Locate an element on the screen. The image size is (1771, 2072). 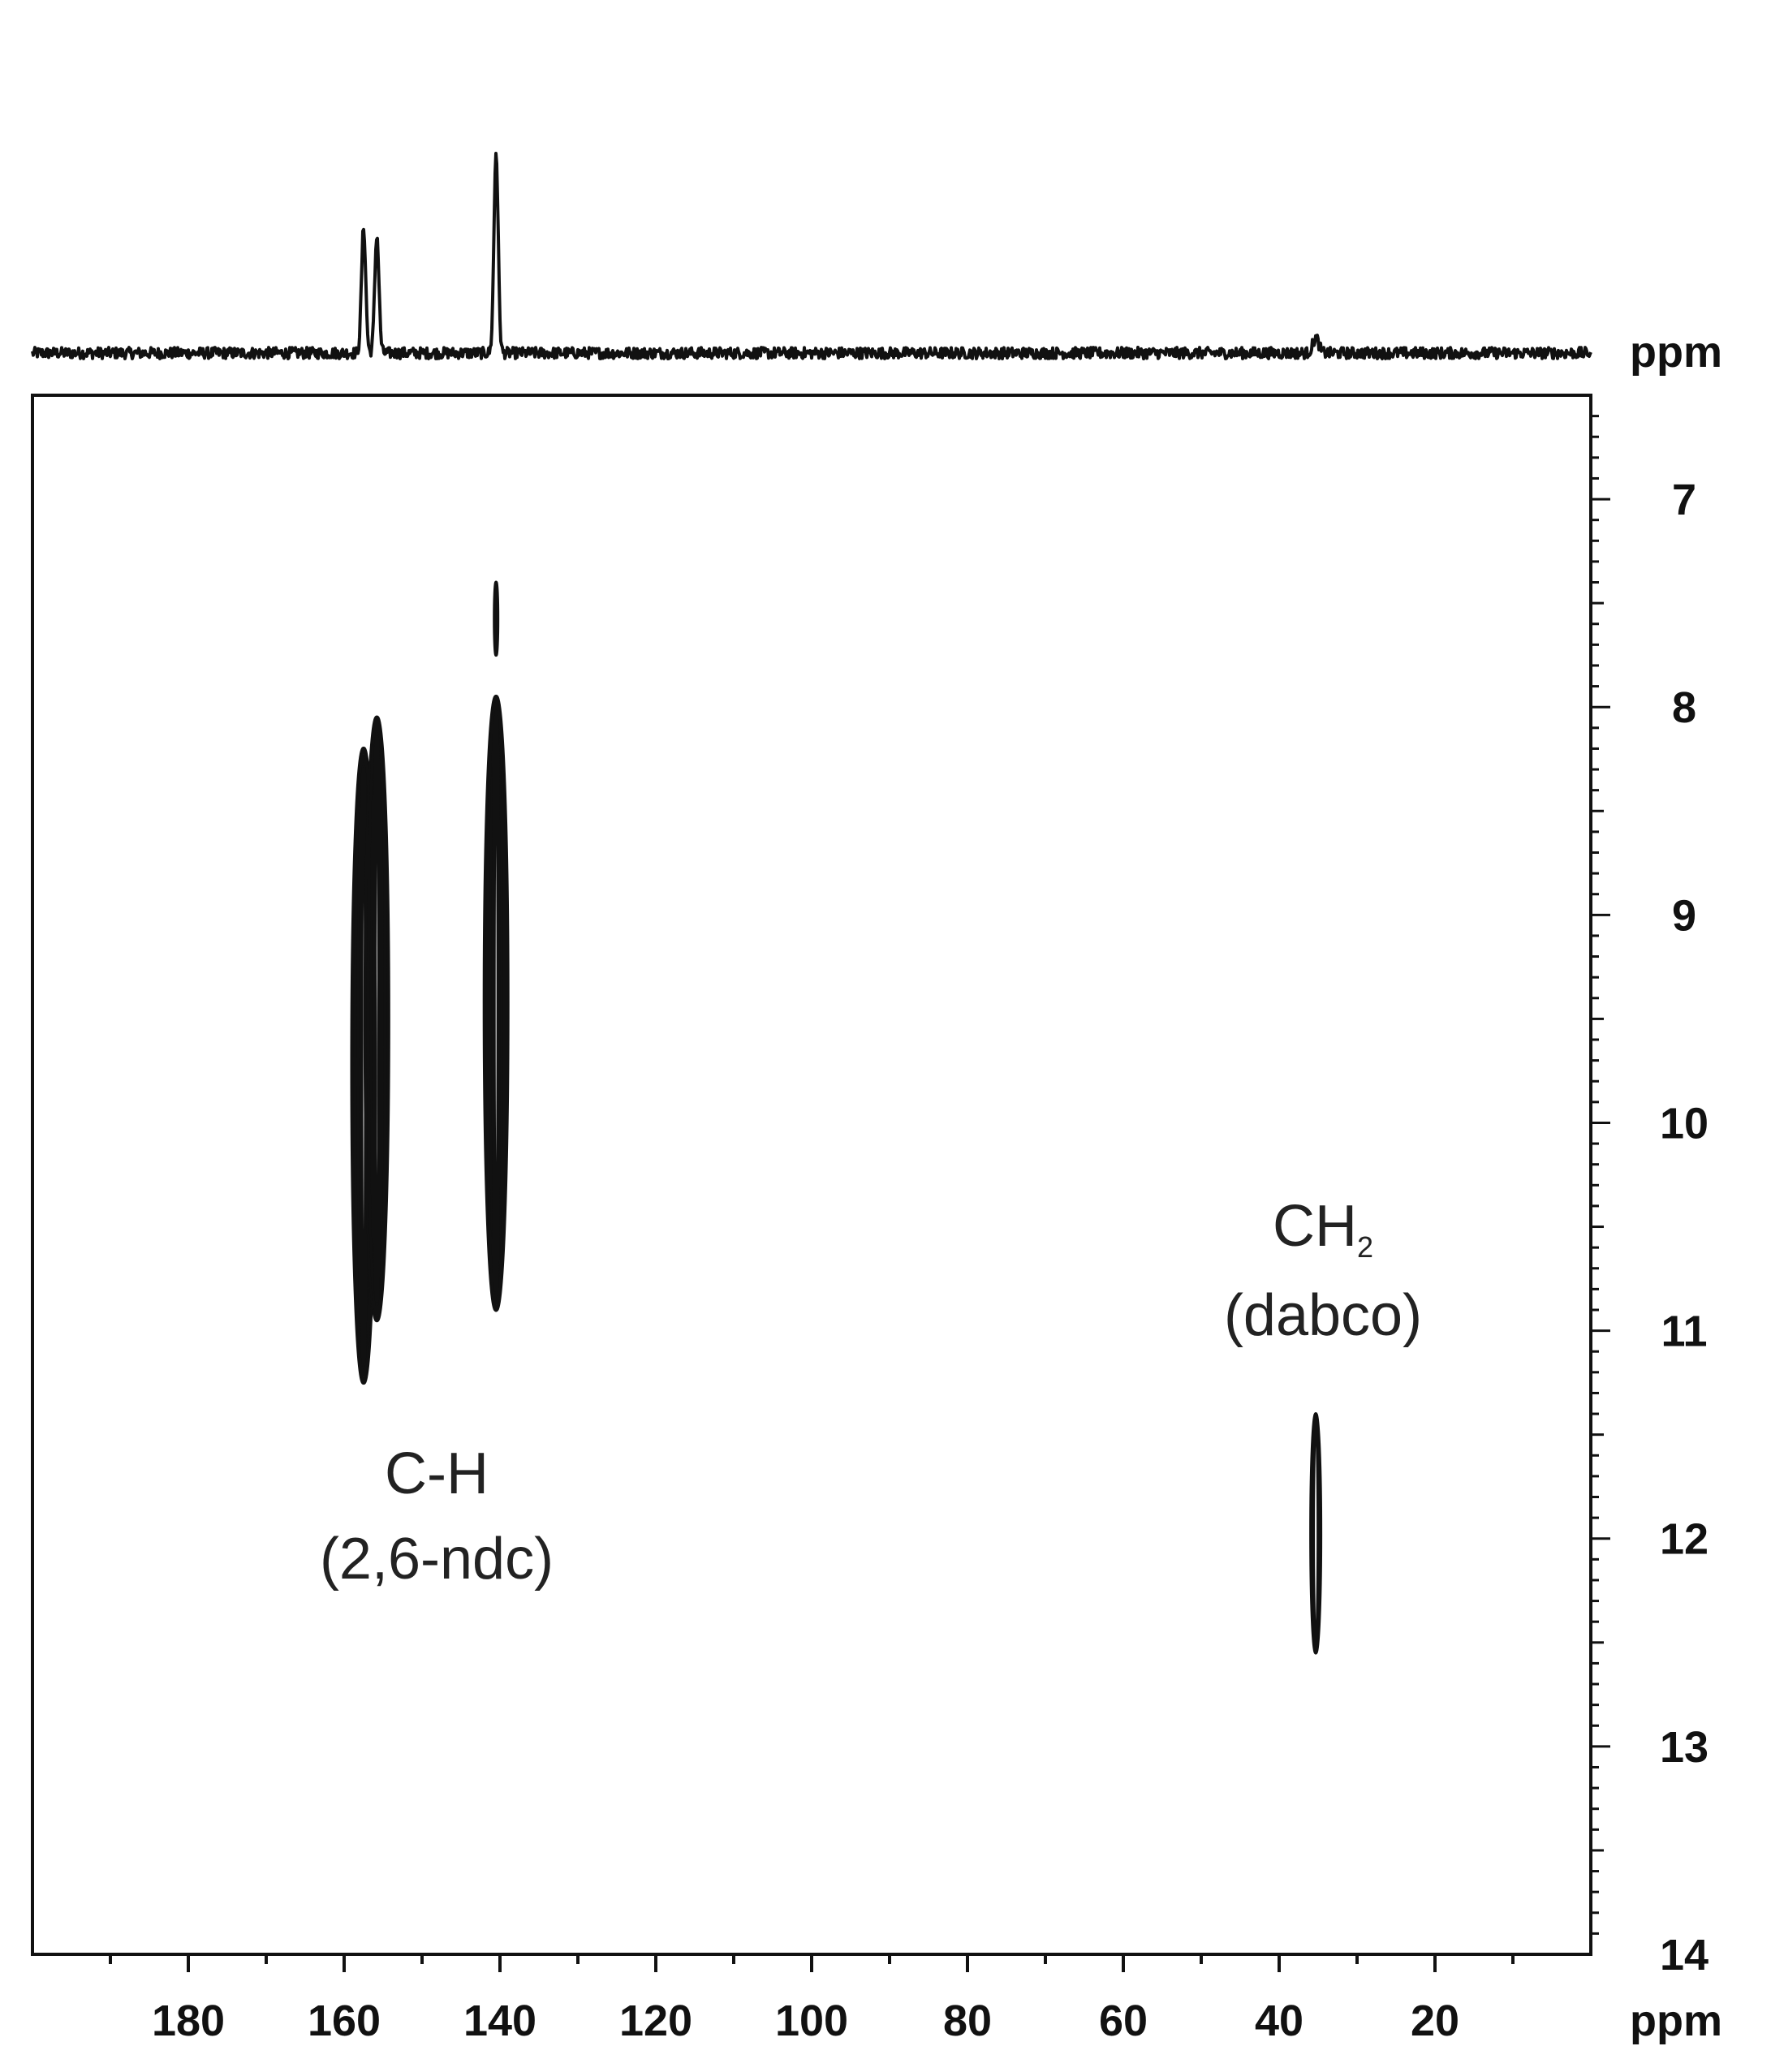
x-tick-label: 60 is located at coordinates (1123, 2021).